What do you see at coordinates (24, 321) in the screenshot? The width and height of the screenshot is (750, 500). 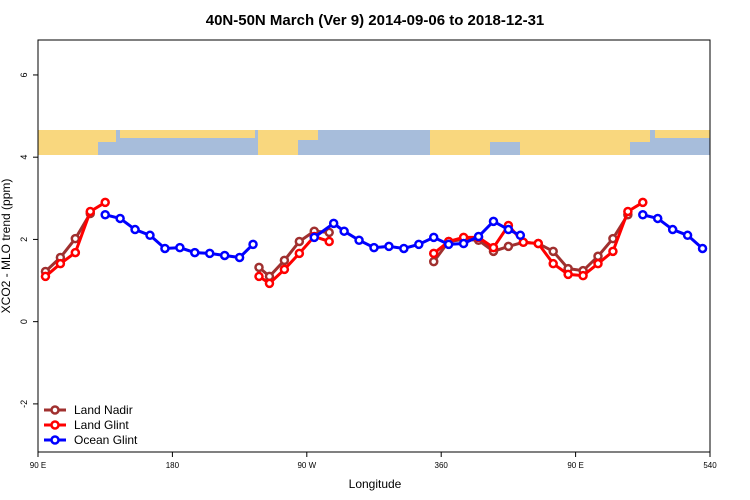 I see `y-tick-label: 0` at bounding box center [24, 321].